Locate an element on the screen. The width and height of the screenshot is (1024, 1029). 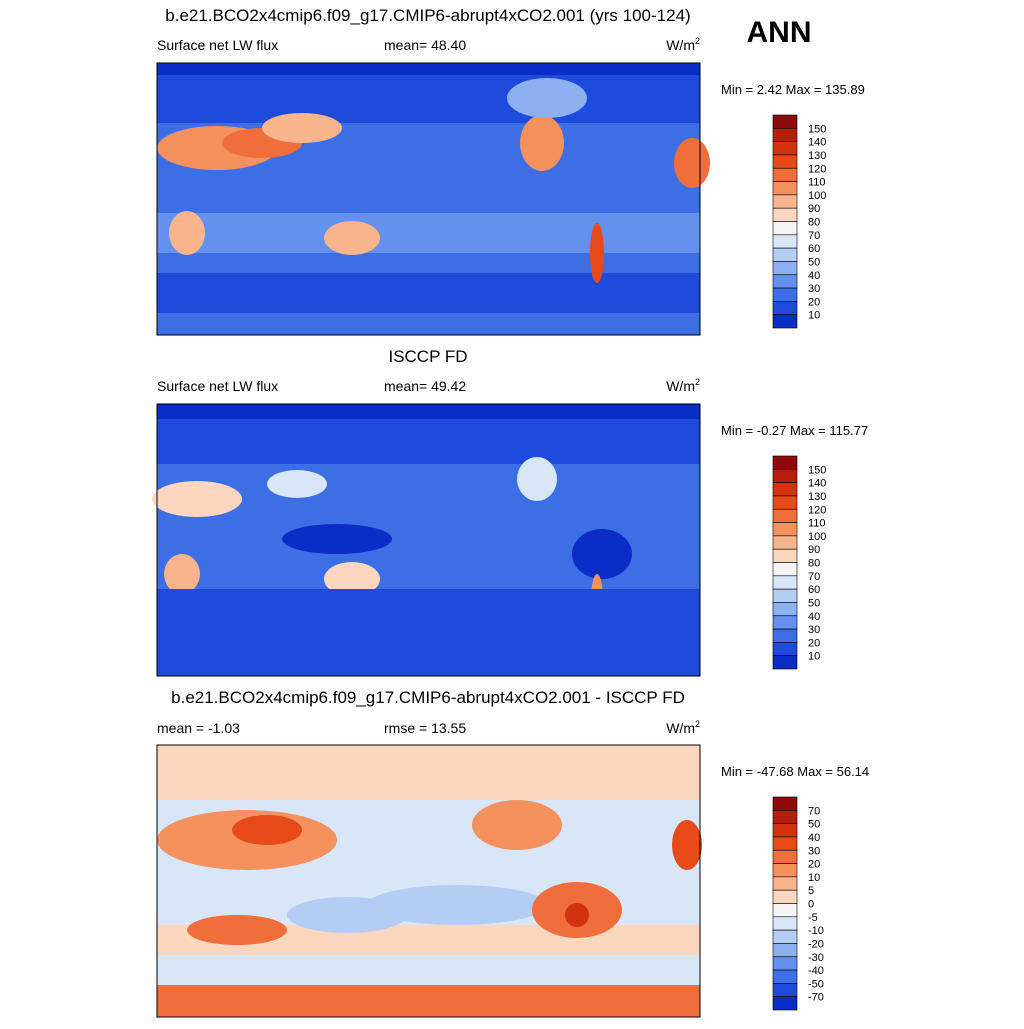
season-title: ANN is located at coordinates (779, 32).